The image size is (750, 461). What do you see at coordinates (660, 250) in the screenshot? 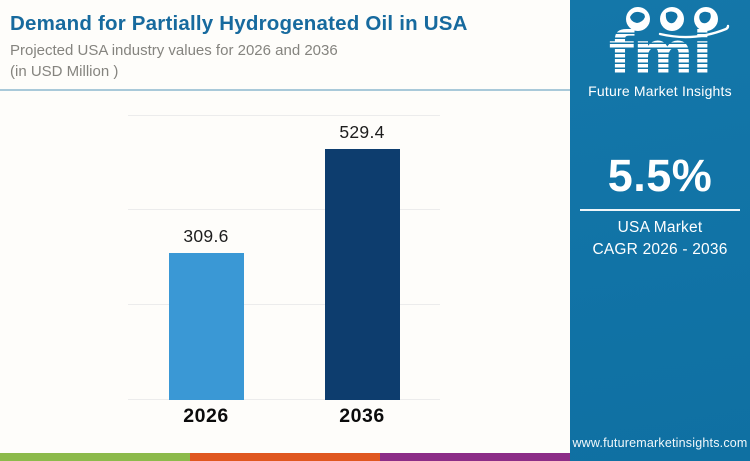
I see `stat-label-cagr-range: CAGR 2026 - 2036` at bounding box center [660, 250].